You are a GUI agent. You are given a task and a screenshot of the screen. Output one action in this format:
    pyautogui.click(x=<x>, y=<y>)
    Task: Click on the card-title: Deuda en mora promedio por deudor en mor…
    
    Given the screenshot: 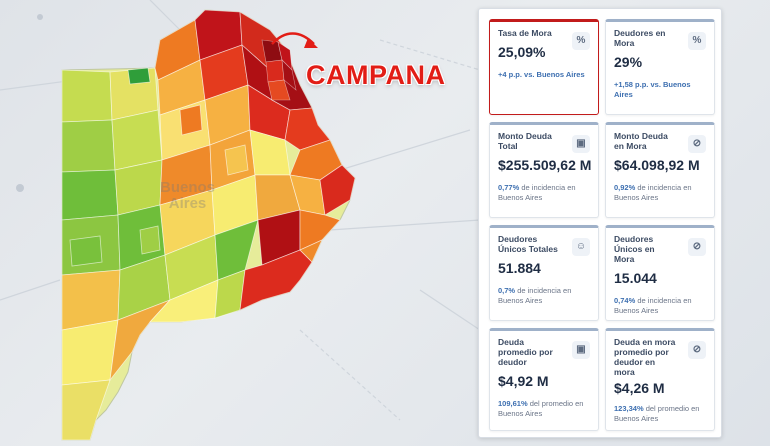 What is the action you would take?
    pyautogui.click(x=645, y=357)
    